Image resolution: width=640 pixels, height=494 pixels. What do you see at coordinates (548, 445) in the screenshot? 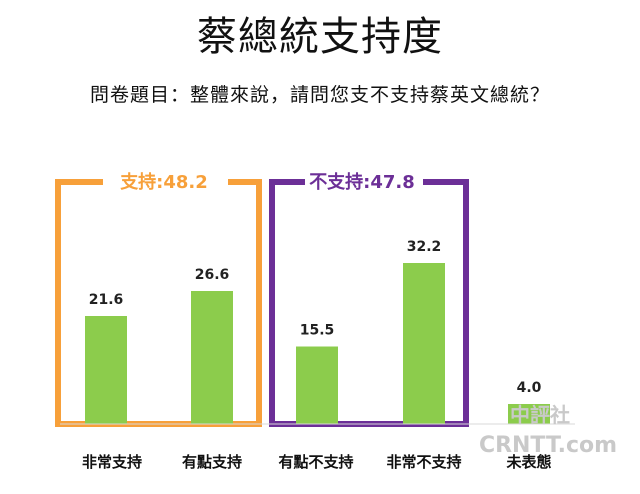
I see `watermark-url: CRNTT.com` at bounding box center [548, 445].